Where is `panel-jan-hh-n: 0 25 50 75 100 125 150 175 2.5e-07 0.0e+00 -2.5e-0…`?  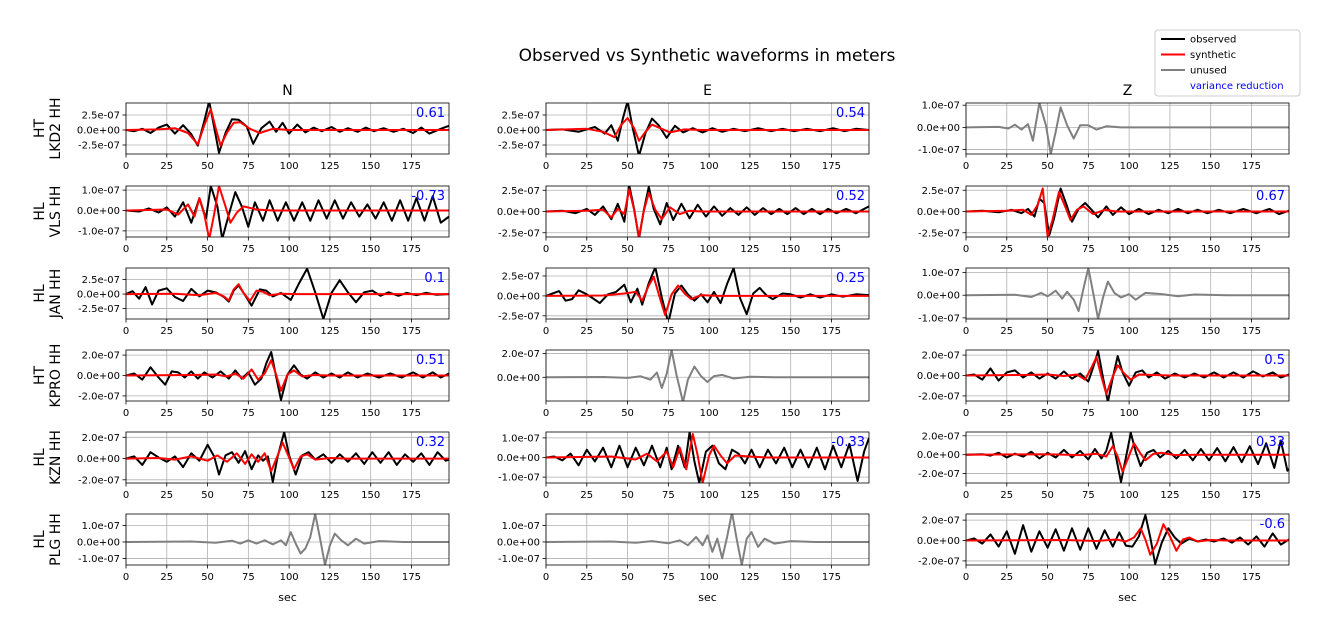
panel-jan-hh-n: 0 25 50 75 100 125 150 175 2.5e-07 0.0e+00 -2.5e-0… is located at coordinates (263, 302).